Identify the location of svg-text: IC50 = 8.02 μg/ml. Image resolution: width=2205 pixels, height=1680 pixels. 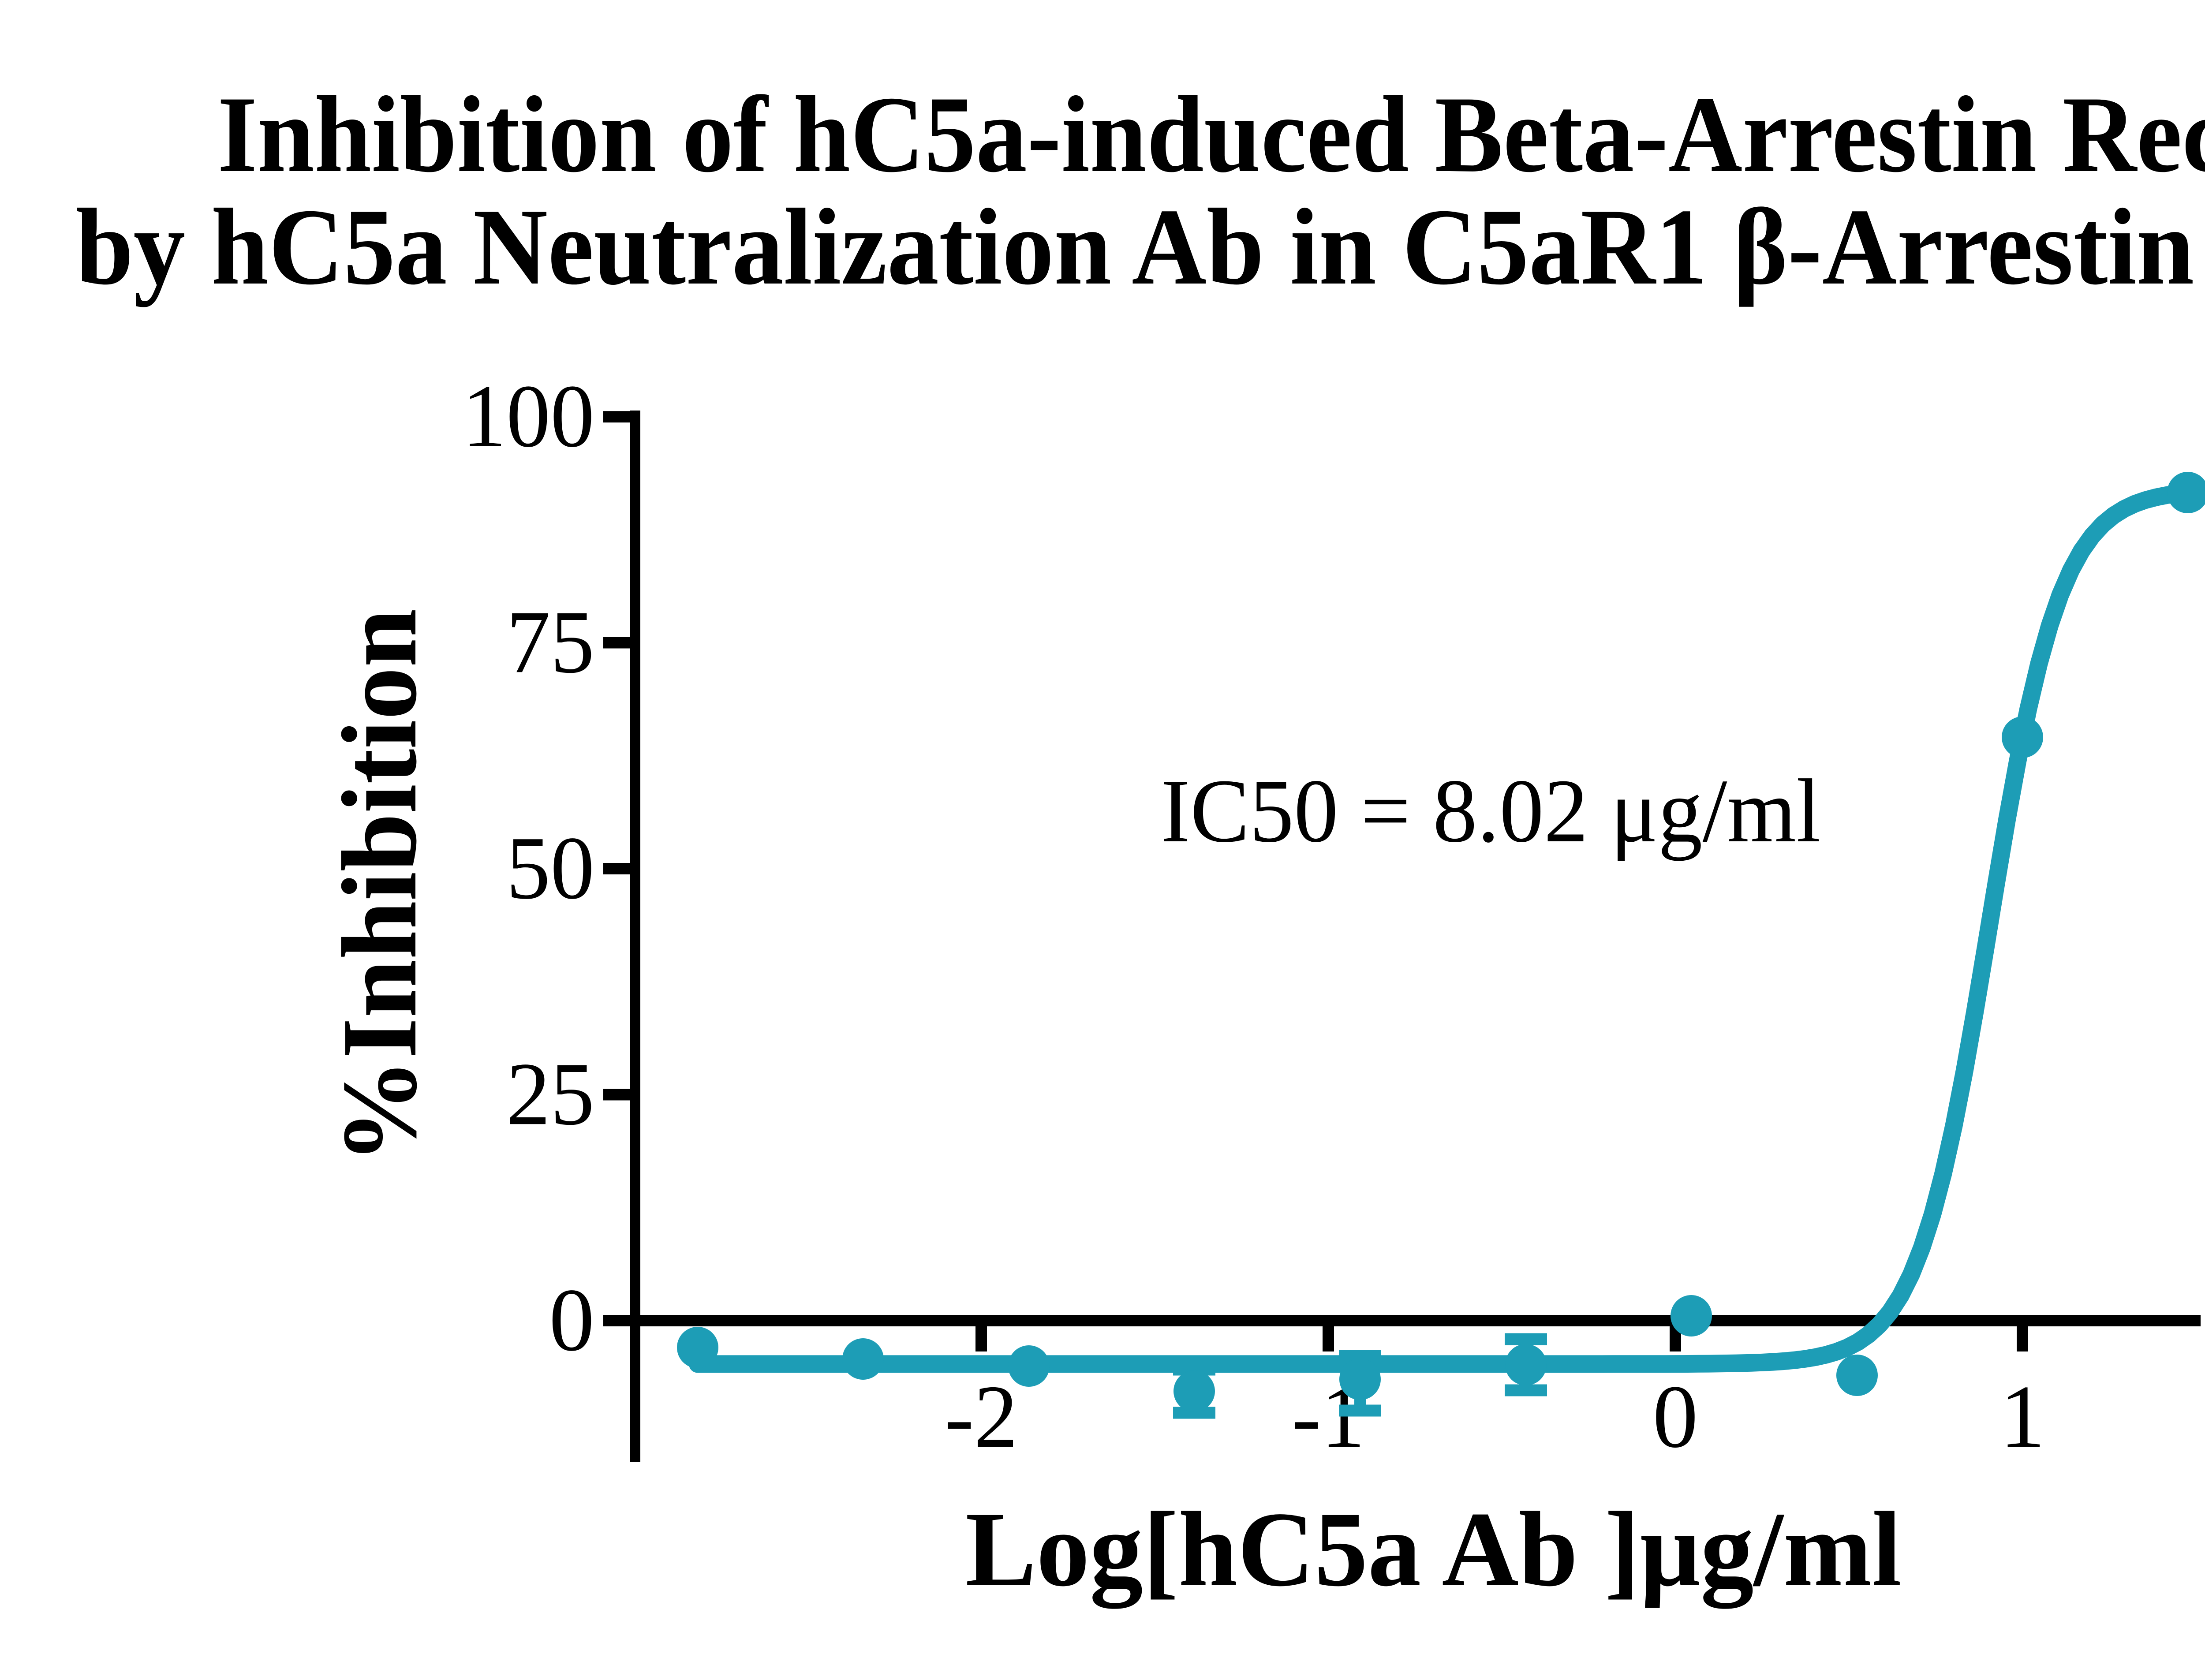
(1491, 810).